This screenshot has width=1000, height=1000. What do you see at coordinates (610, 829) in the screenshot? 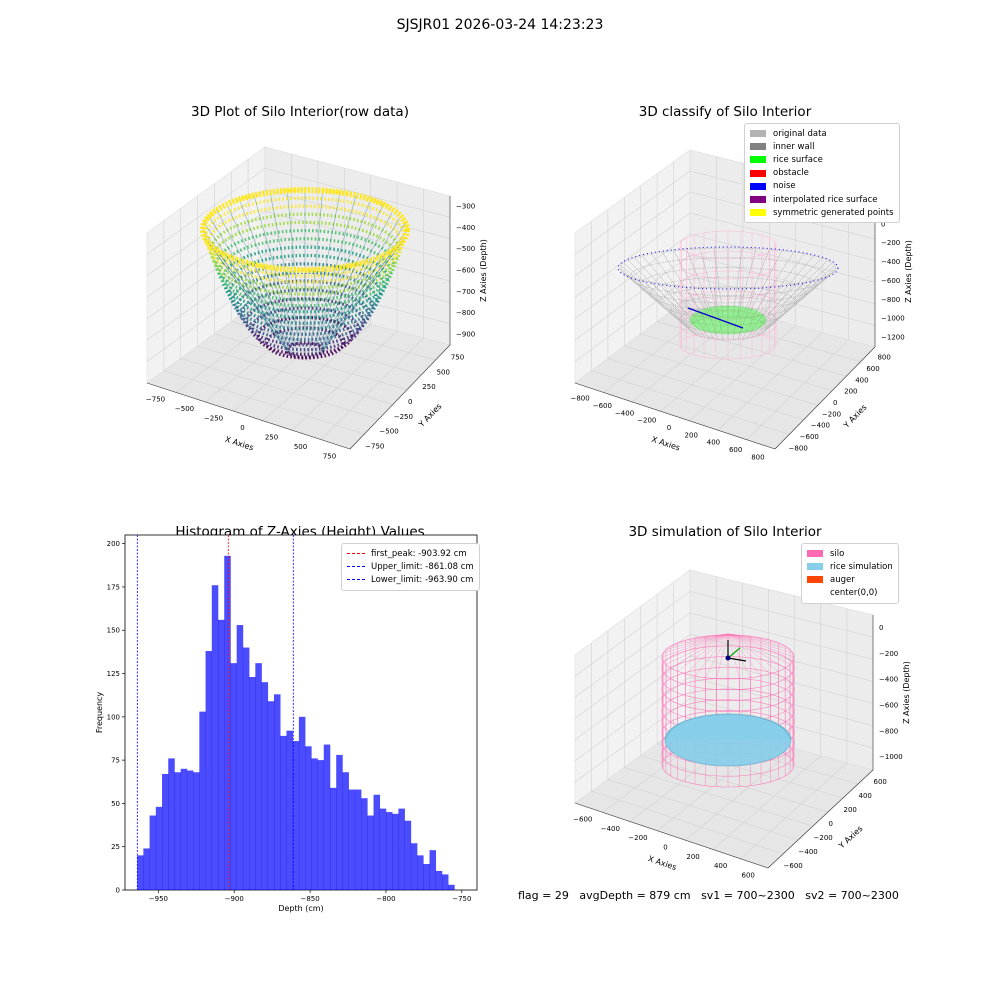
I see `p4-x-tick-label: −400` at bounding box center [610, 829].